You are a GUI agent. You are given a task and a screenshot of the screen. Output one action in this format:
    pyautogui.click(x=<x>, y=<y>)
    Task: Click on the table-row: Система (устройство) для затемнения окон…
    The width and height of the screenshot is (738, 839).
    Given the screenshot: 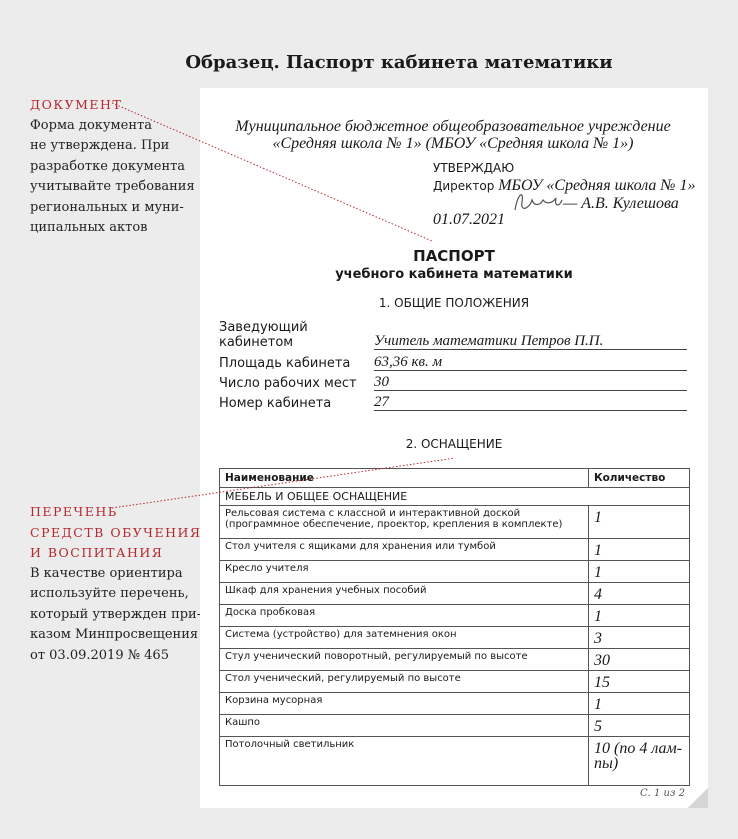 What is the action you would take?
    pyautogui.click(x=454, y=637)
    